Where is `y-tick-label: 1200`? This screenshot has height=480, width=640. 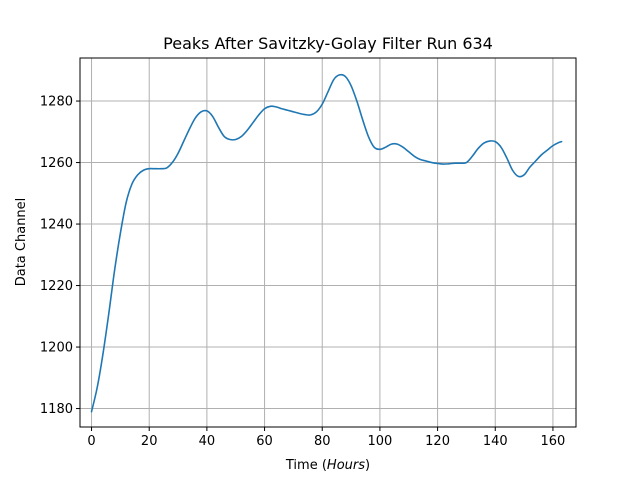 y-tick-label: 1200 is located at coordinates (56, 348).